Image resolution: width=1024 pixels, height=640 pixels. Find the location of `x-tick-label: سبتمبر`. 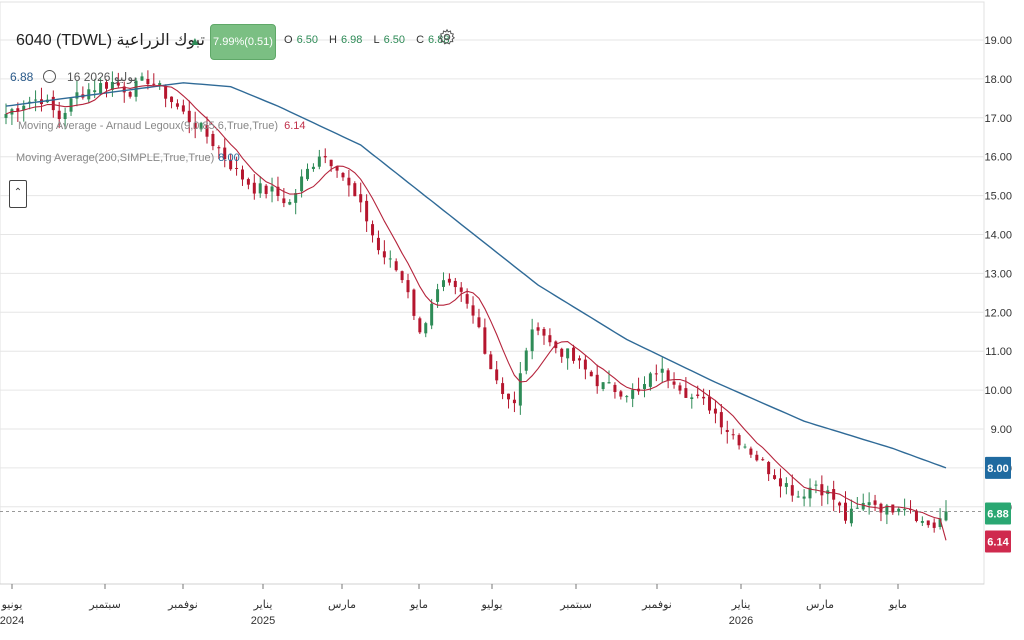

x-tick-label: سبتمبر is located at coordinates (104, 605).